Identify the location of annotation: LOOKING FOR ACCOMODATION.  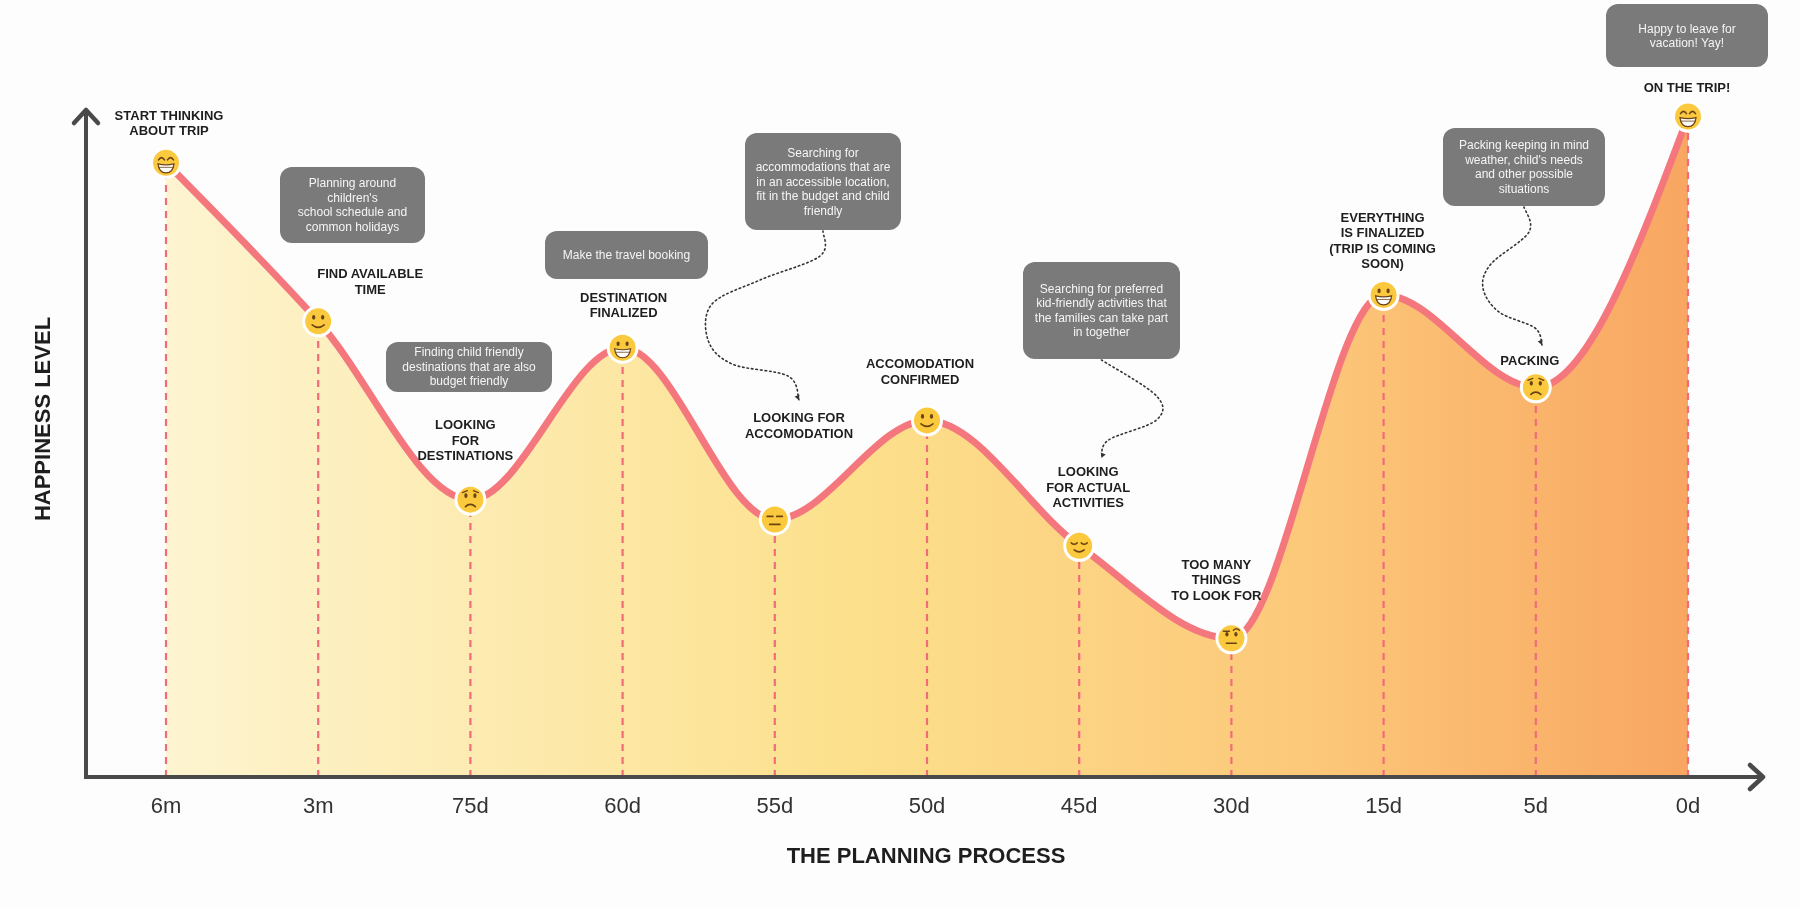
(799, 425).